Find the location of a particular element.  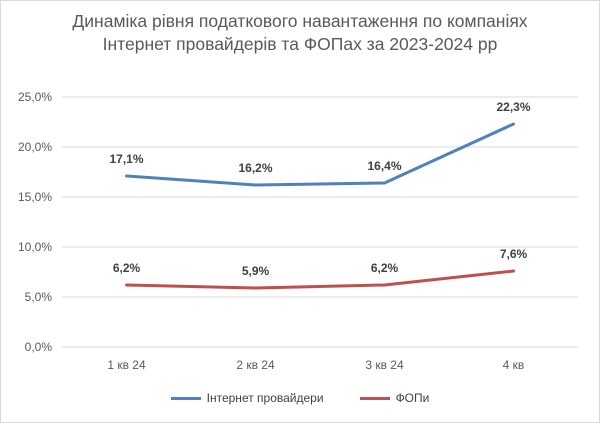

legend-label-fop: ФОПи is located at coordinates (412, 398).